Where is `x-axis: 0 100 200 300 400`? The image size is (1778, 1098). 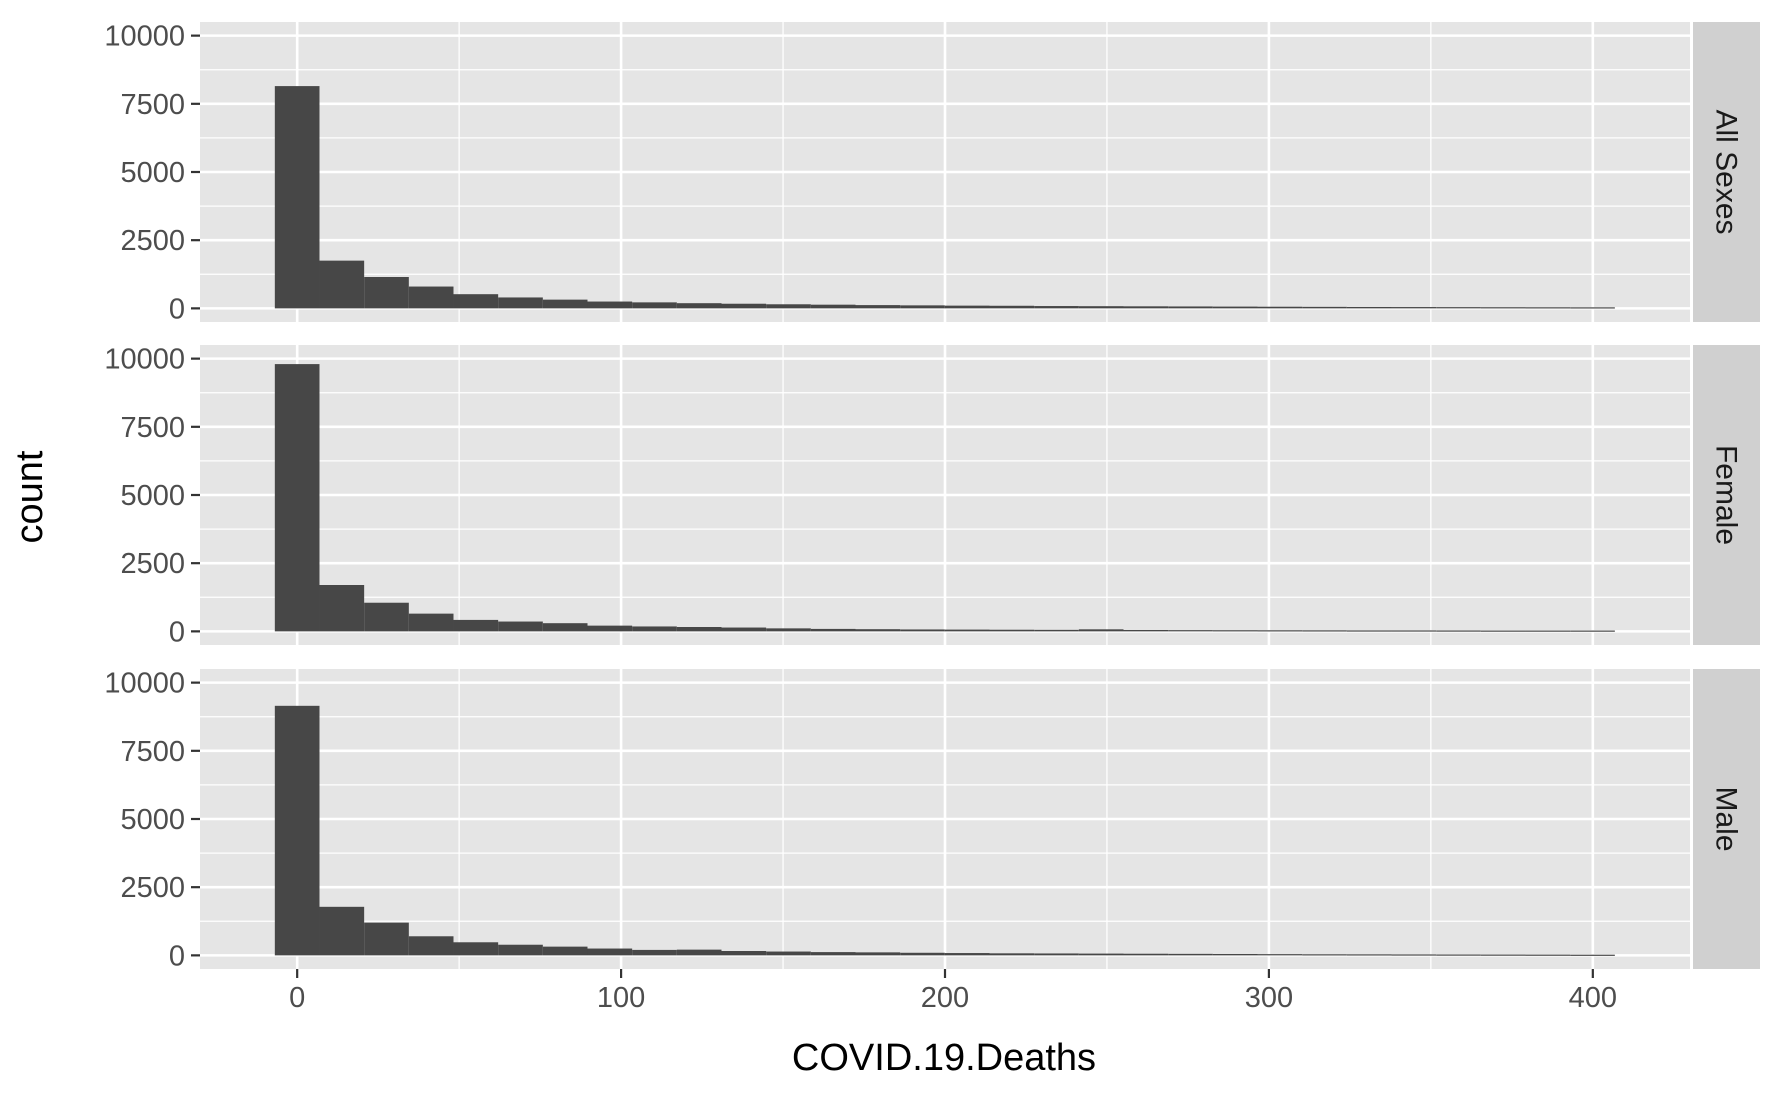
x-axis: 0 100 200 300 400 is located at coordinates (953, 991).